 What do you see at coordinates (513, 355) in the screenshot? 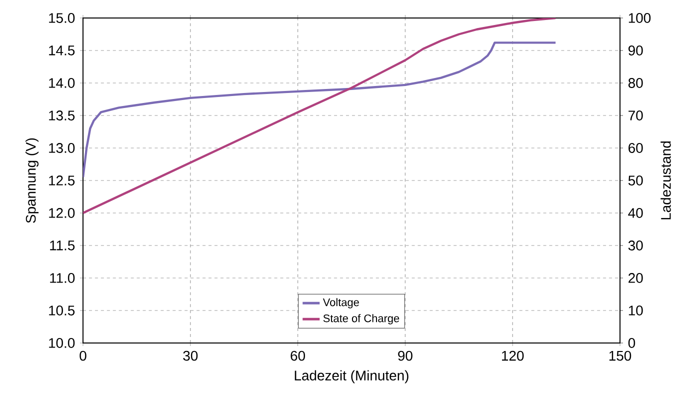
I see `x-tick-label: 120` at bounding box center [513, 355].